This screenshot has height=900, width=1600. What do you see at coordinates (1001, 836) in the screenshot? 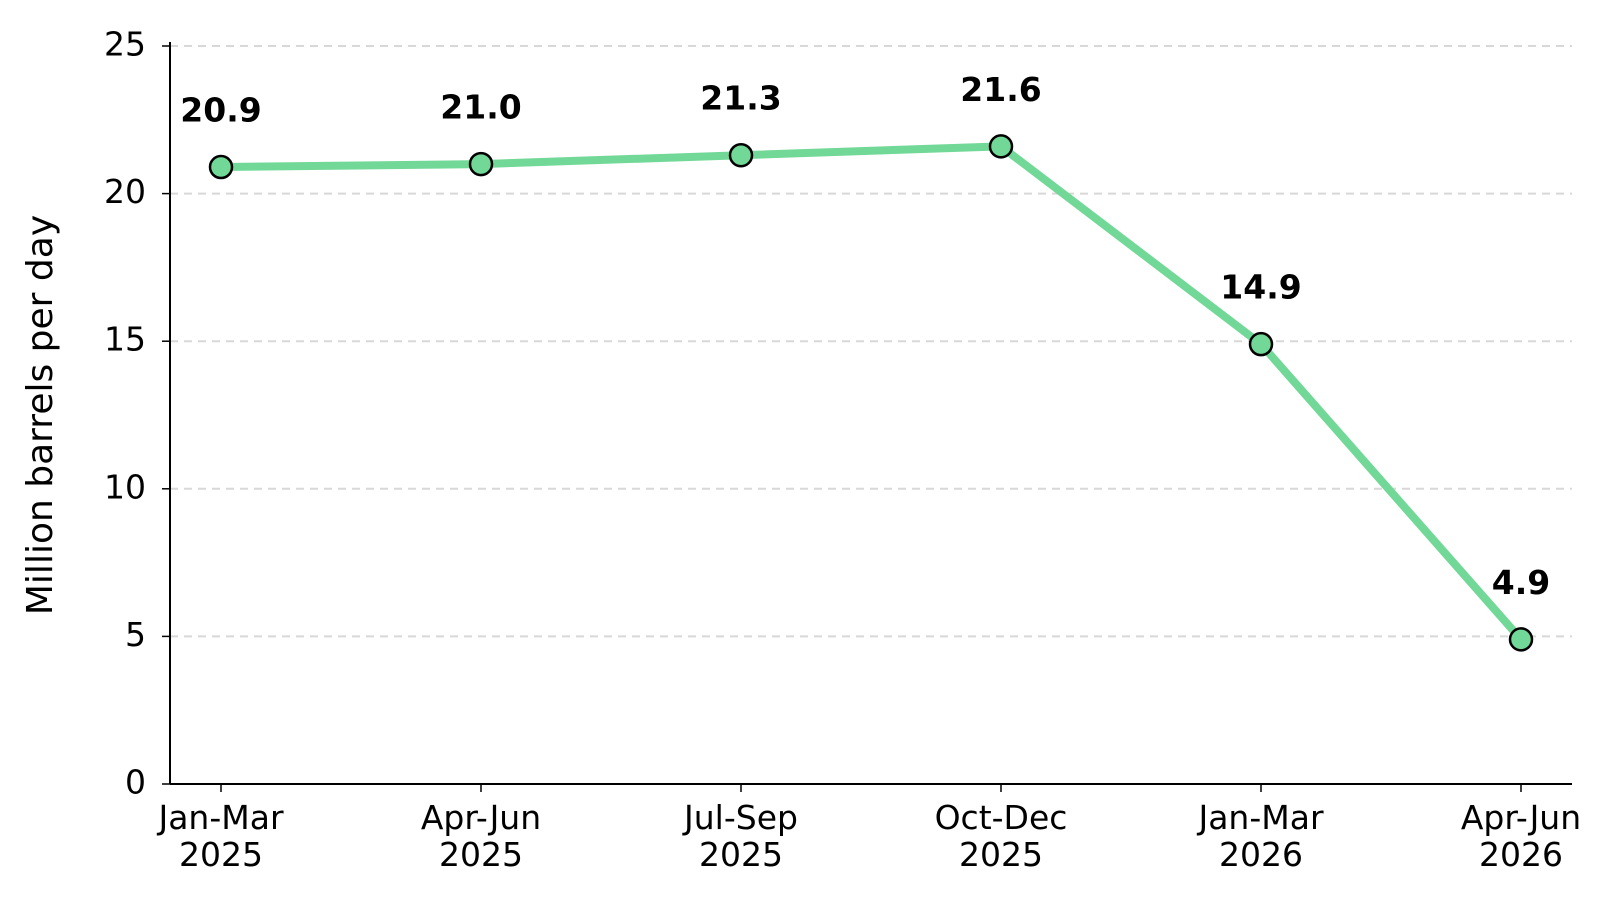
I see `x-tick-label: Oct-Dec 2025` at bounding box center [1001, 836].